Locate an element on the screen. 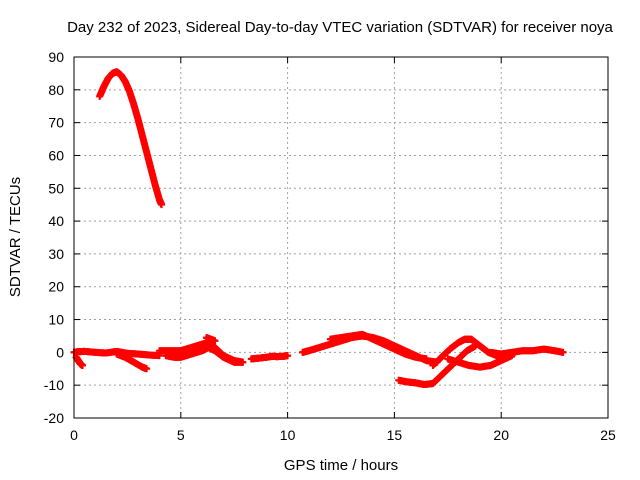 Image resolution: width=640 pixels, height=480 pixels. series-arc-5b is located at coordinates (378, 346).